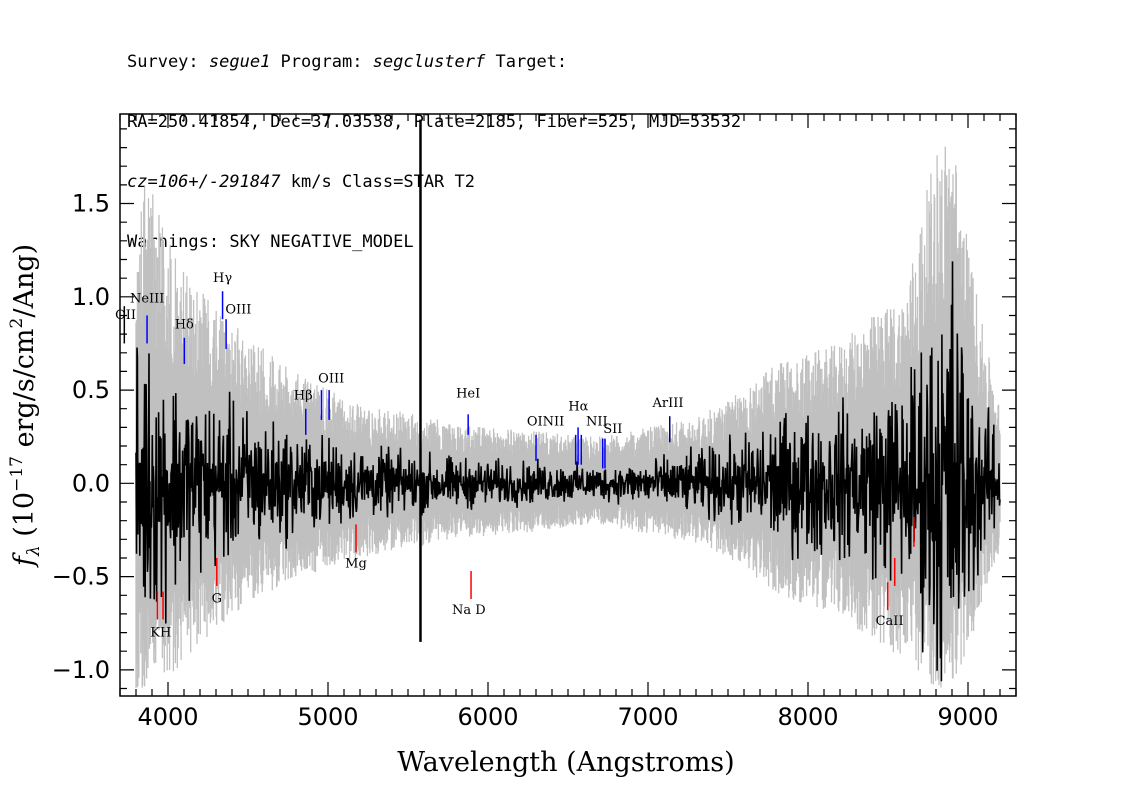 The width and height of the screenshot is (1134, 810). What do you see at coordinates (239, 62) in the screenshot?
I see `survey-value: segue1` at bounding box center [239, 62].